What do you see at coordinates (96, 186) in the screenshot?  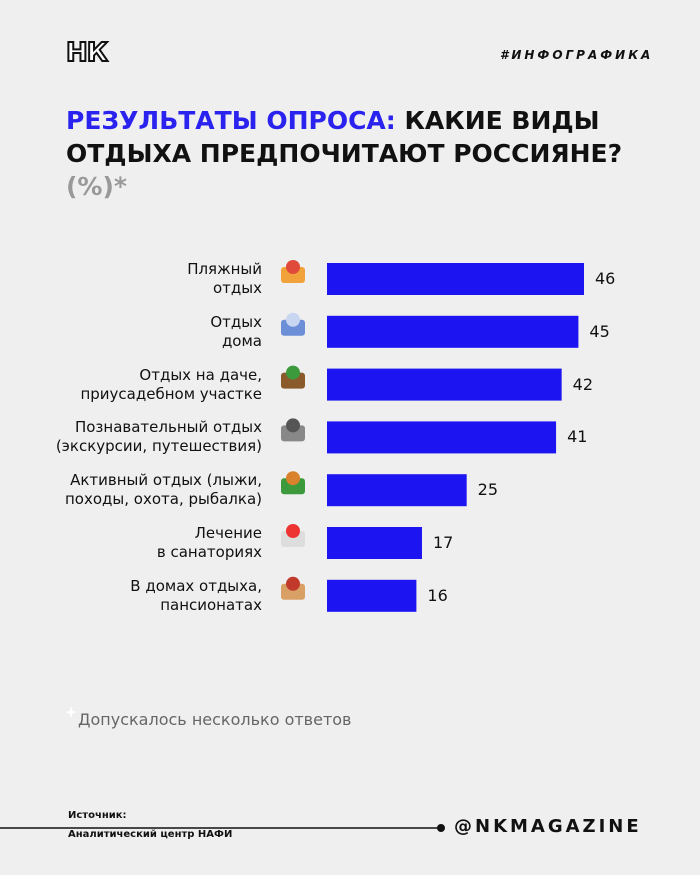 I see `title-unit: (%)*` at bounding box center [96, 186].